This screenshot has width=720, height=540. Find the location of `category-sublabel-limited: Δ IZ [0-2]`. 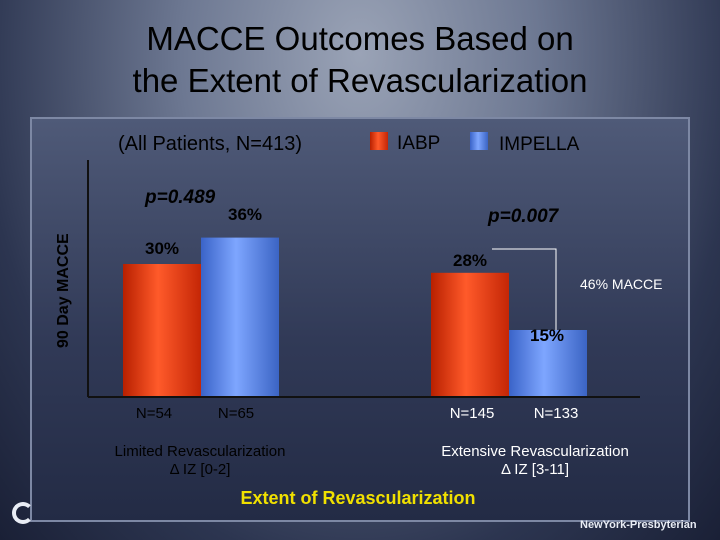

category-sublabel-limited: Δ IZ [0-2] is located at coordinates (200, 469).